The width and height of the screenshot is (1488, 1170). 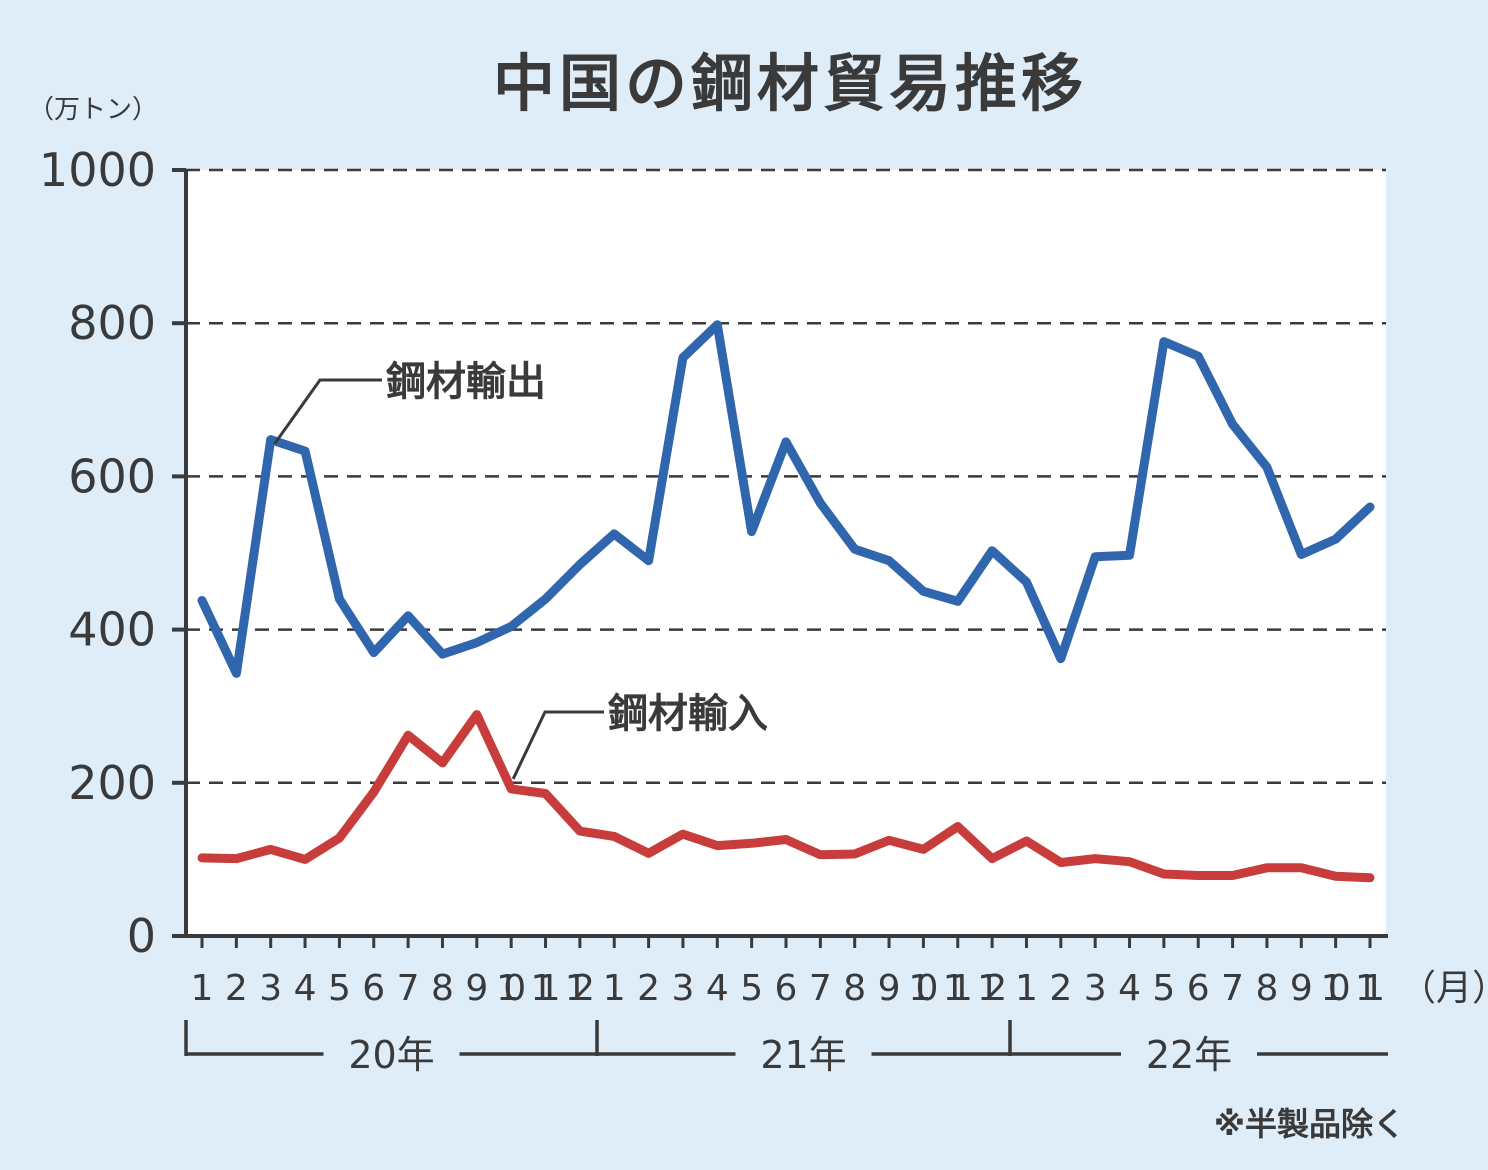 I want to click on y-axis-ticks: 0 200 400 600 800 1000, so click(x=112, y=553).